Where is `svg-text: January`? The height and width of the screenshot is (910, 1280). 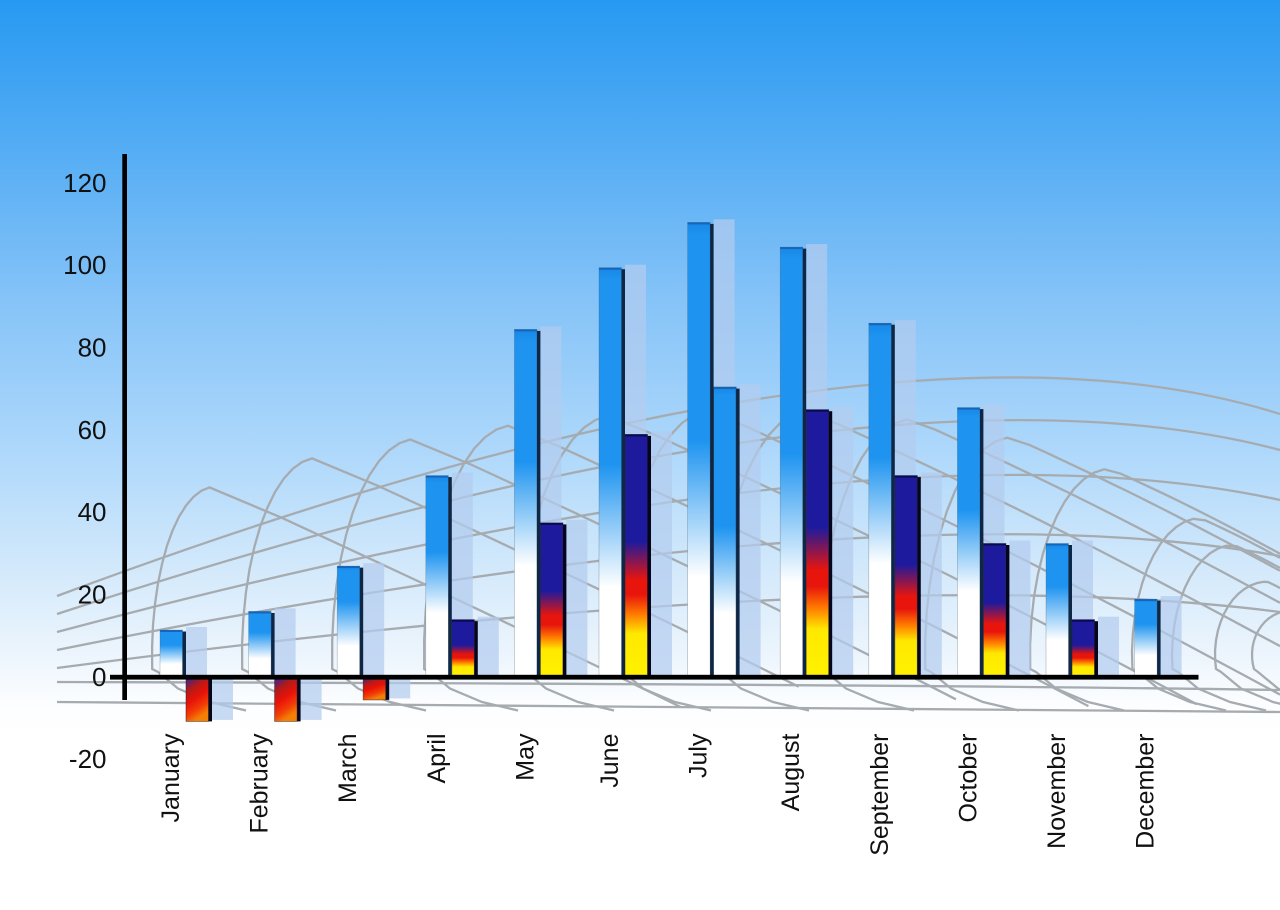 svg-text: January is located at coordinates (171, 777).